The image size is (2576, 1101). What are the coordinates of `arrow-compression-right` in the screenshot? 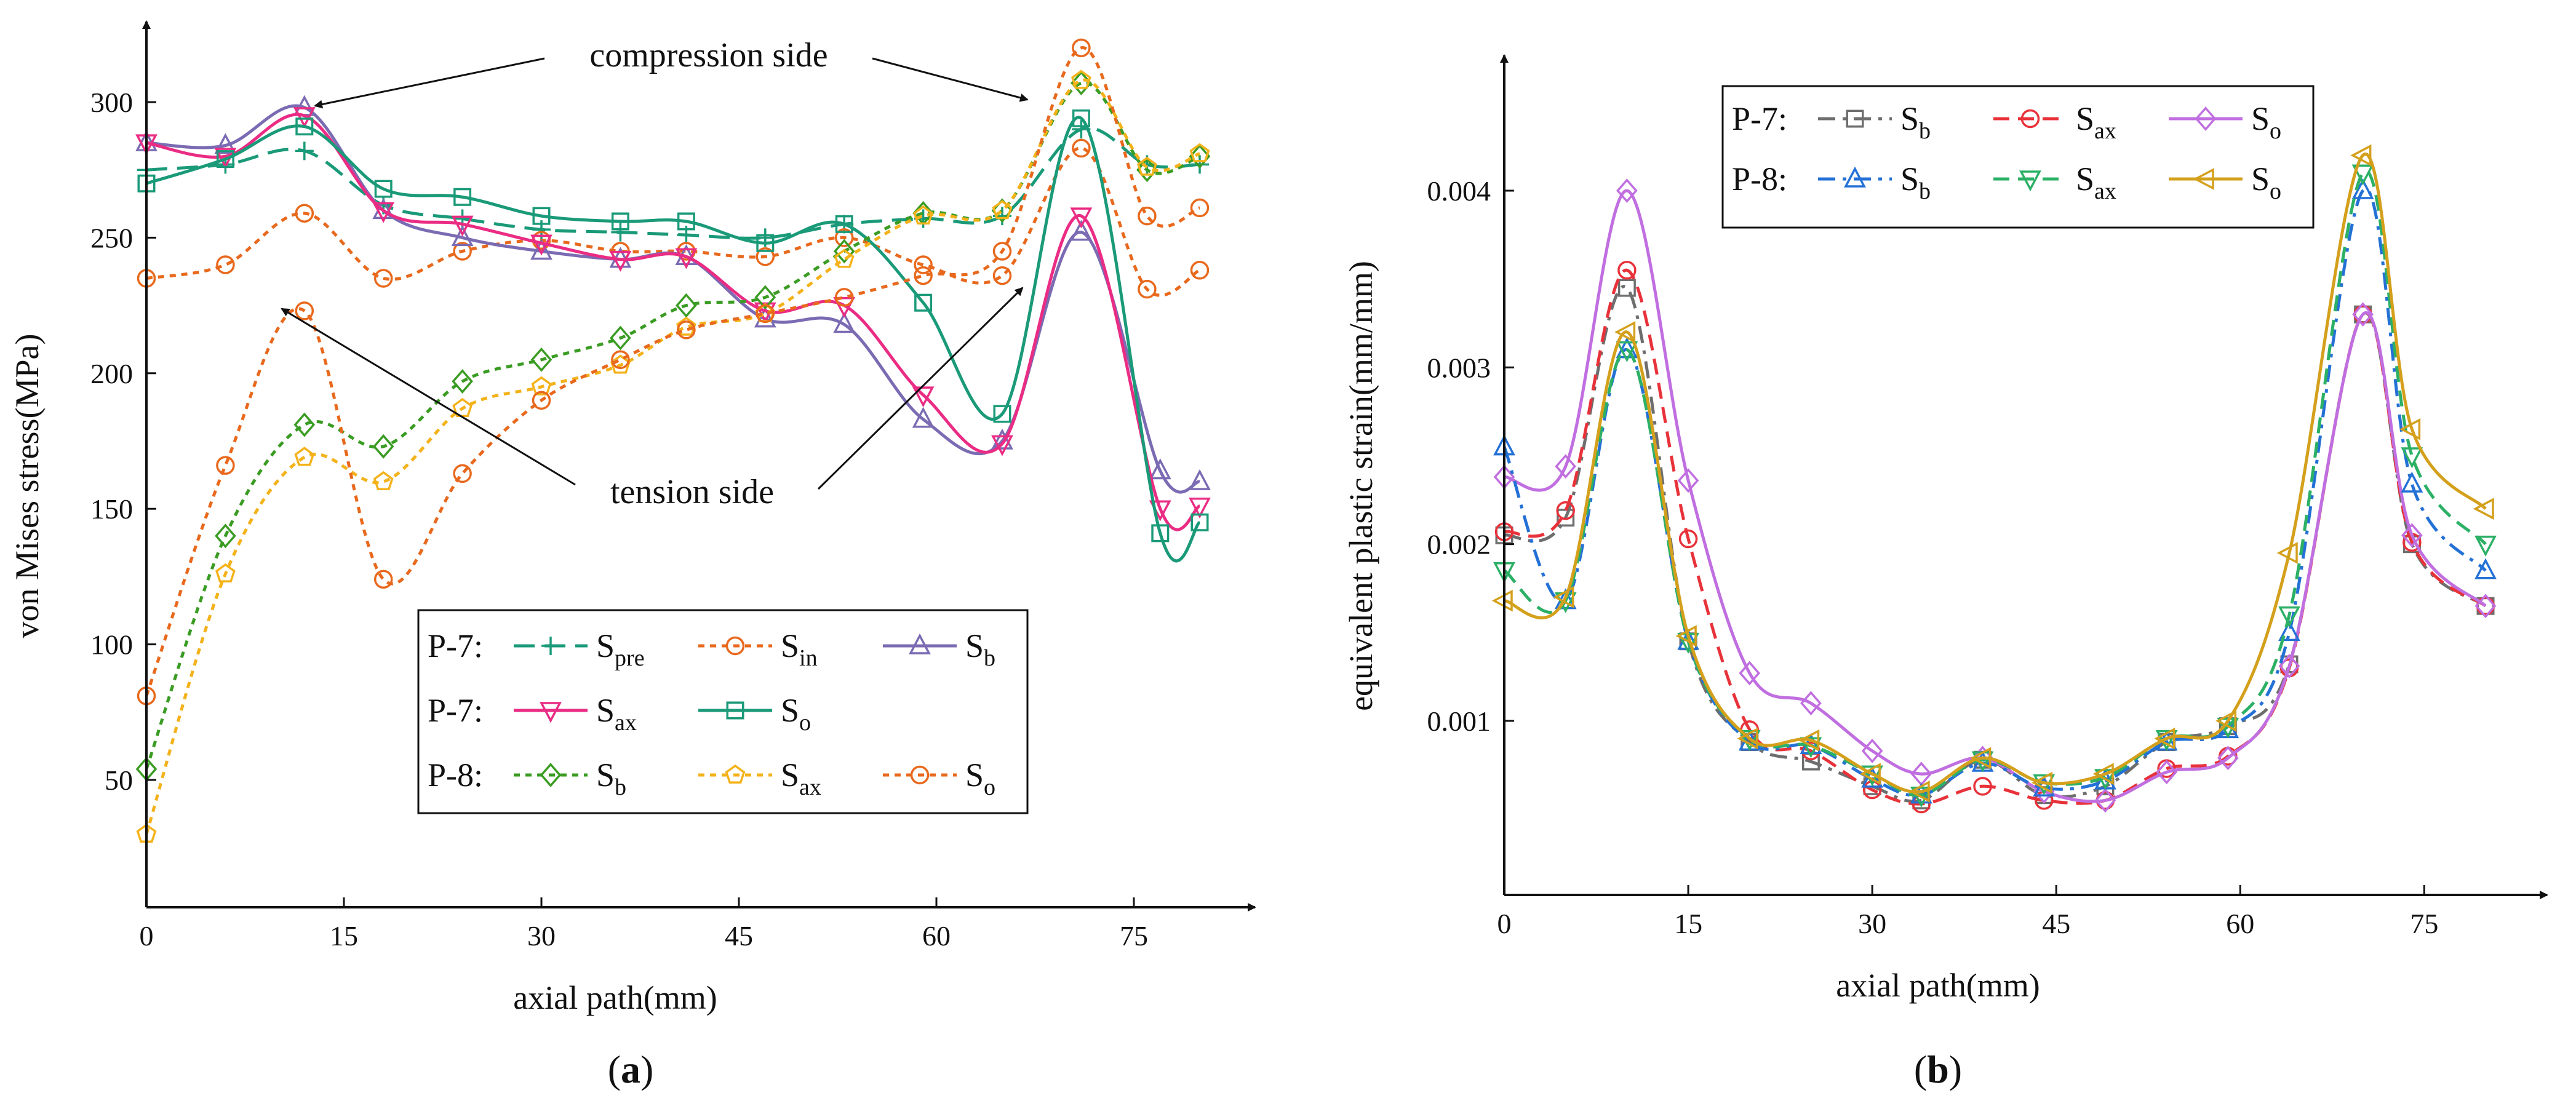 It's located at (950, 80).